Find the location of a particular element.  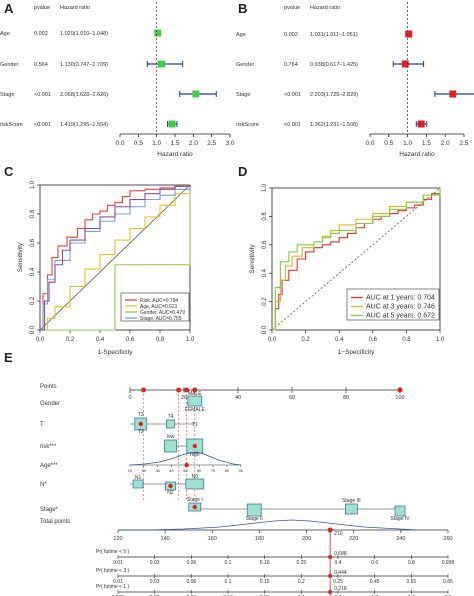

stage-box is located at coordinates (254, 510).